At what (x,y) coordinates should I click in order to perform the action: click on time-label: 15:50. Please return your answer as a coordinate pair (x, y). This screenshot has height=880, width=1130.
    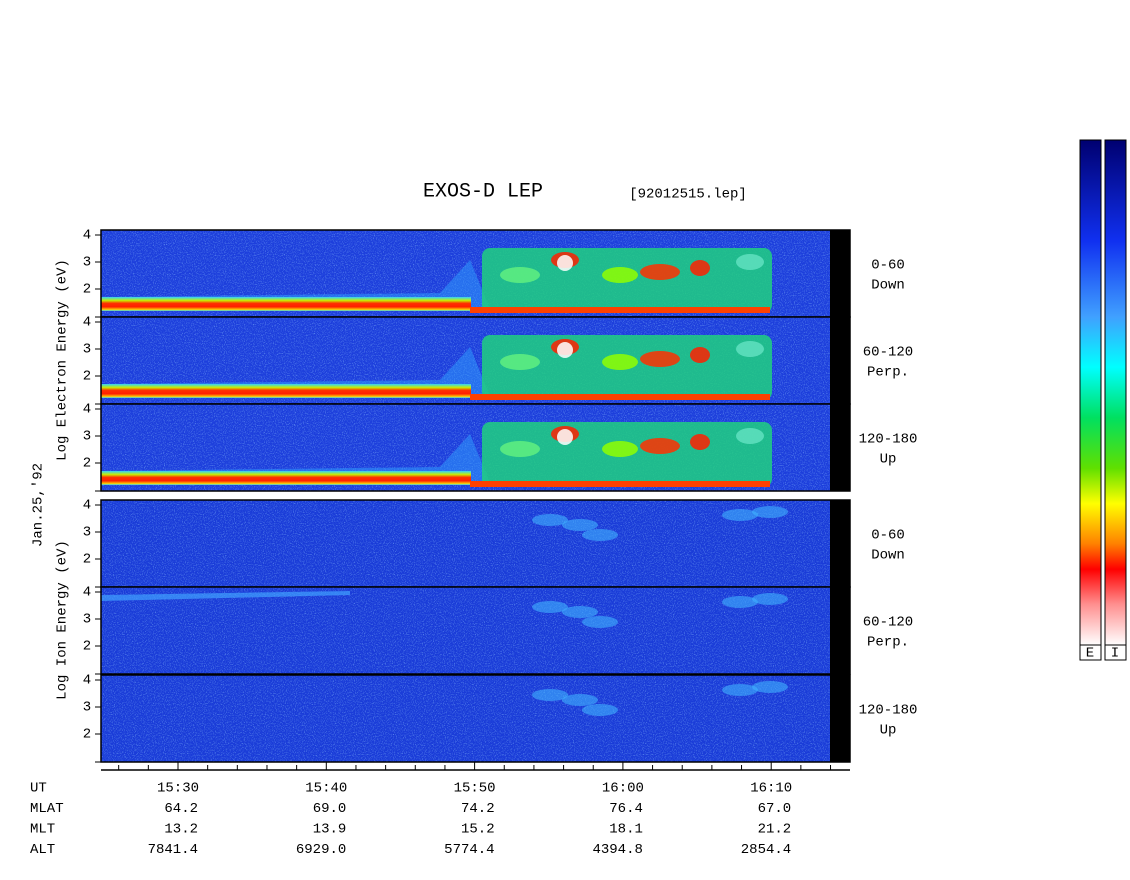
    Looking at the image, I should click on (475, 789).